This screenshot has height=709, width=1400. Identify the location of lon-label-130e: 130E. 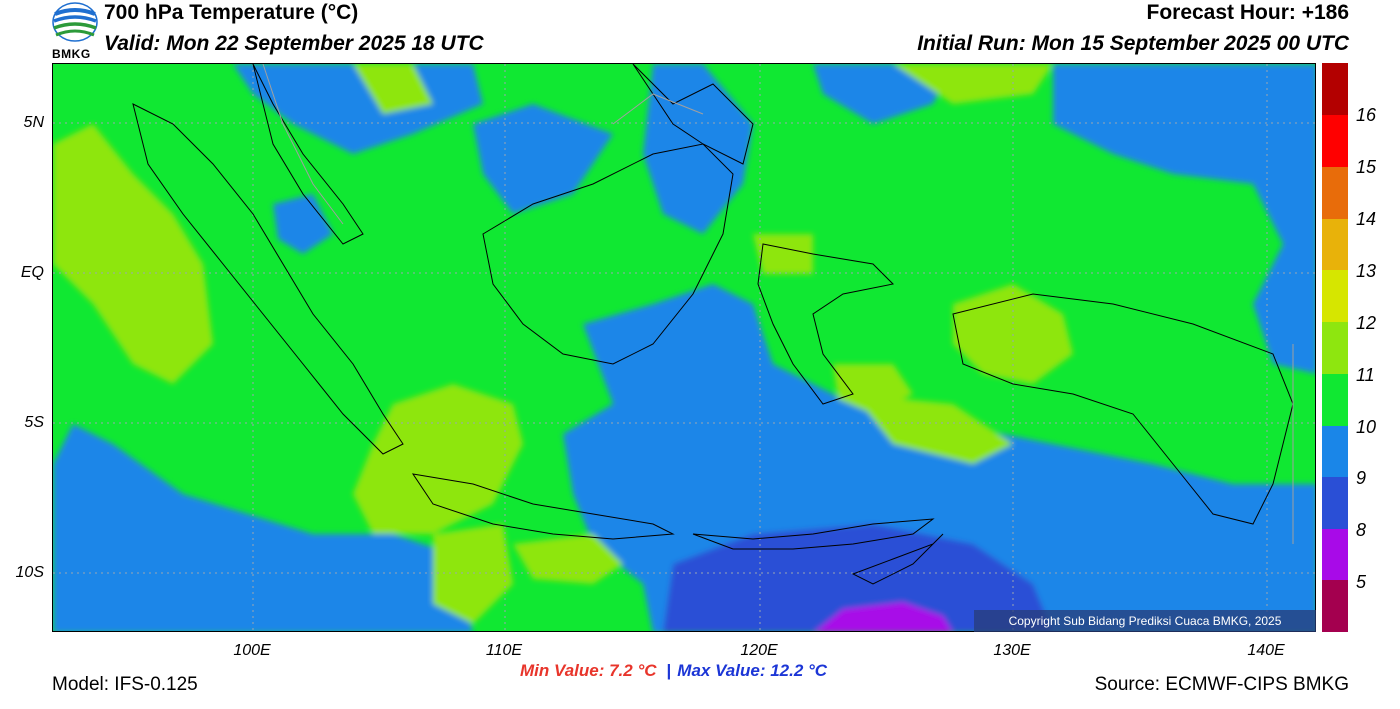
(1012, 650).